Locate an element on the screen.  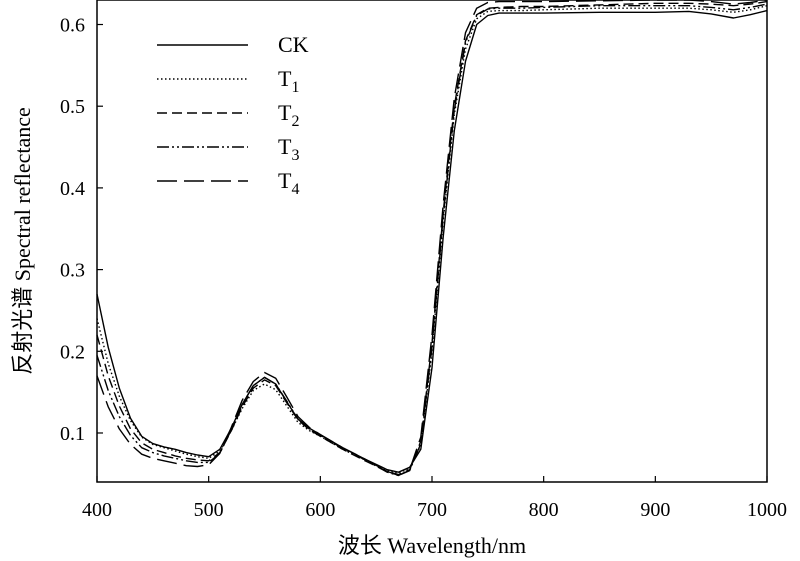
legend: CK T1 T2 T3 T4 is located at coordinates (233, 115).